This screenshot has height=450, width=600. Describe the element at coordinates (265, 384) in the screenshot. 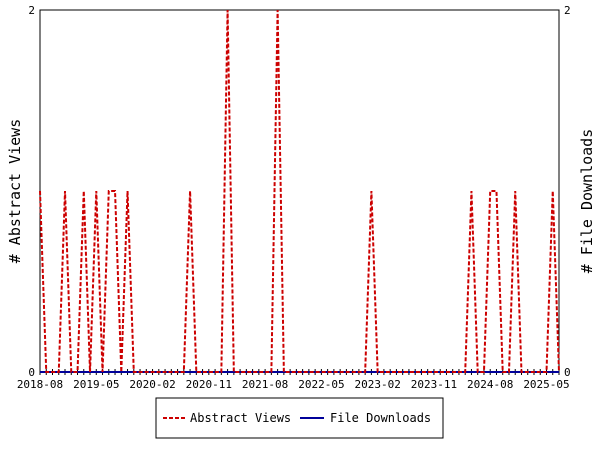

I see `x-tick-label: 2021-08` at that location.